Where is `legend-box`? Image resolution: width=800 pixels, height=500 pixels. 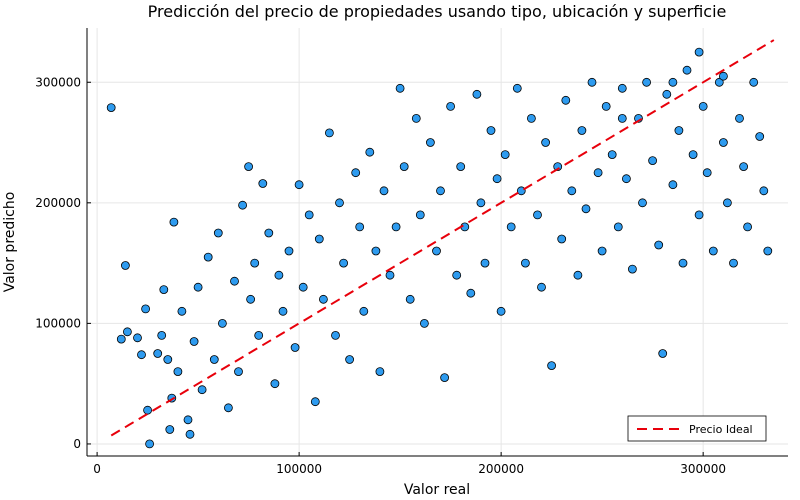
legend-box is located at coordinates (697, 428).